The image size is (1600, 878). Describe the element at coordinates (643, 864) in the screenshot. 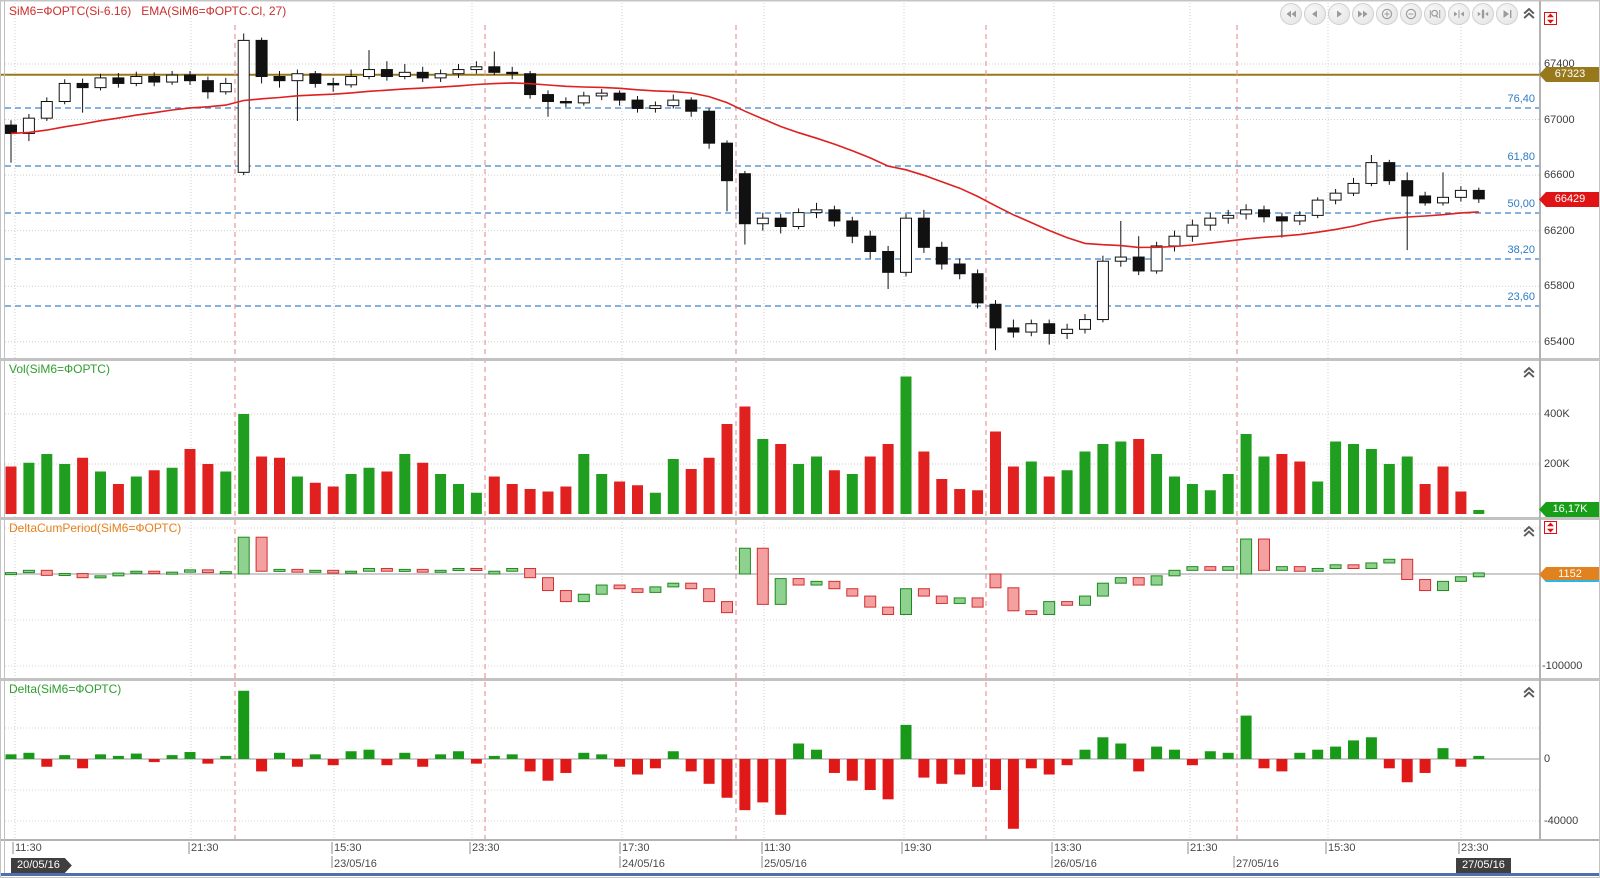

I see `date-axis-label: 24/05/16` at that location.